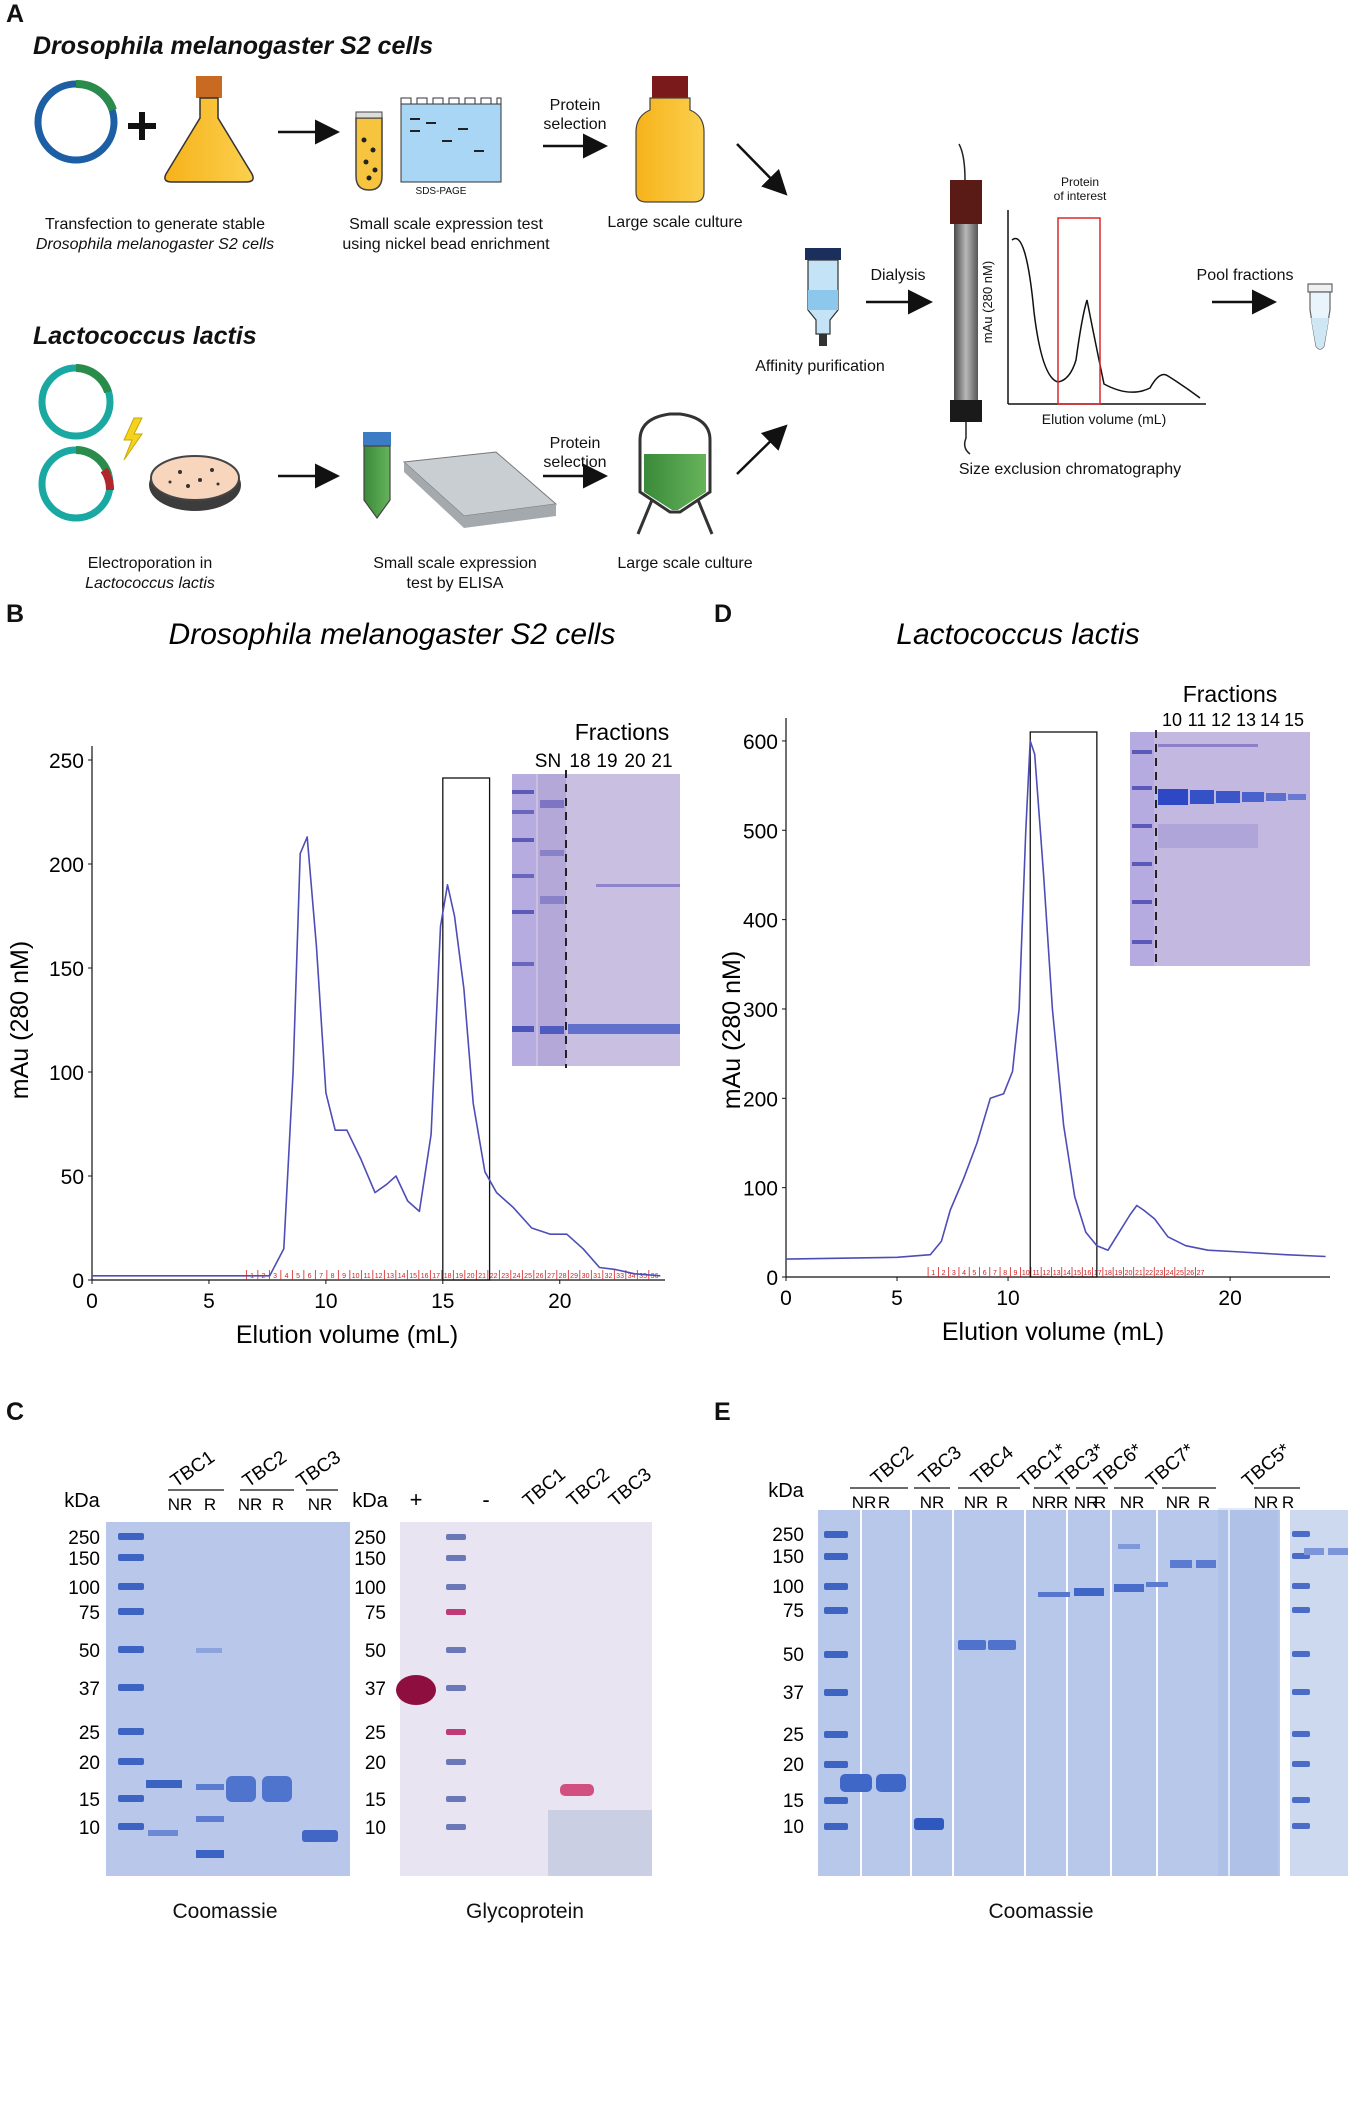 The image size is (1348, 2121). What do you see at coordinates (1067, 1273) in the screenshot?
I see `fraction-label: 14` at bounding box center [1067, 1273].